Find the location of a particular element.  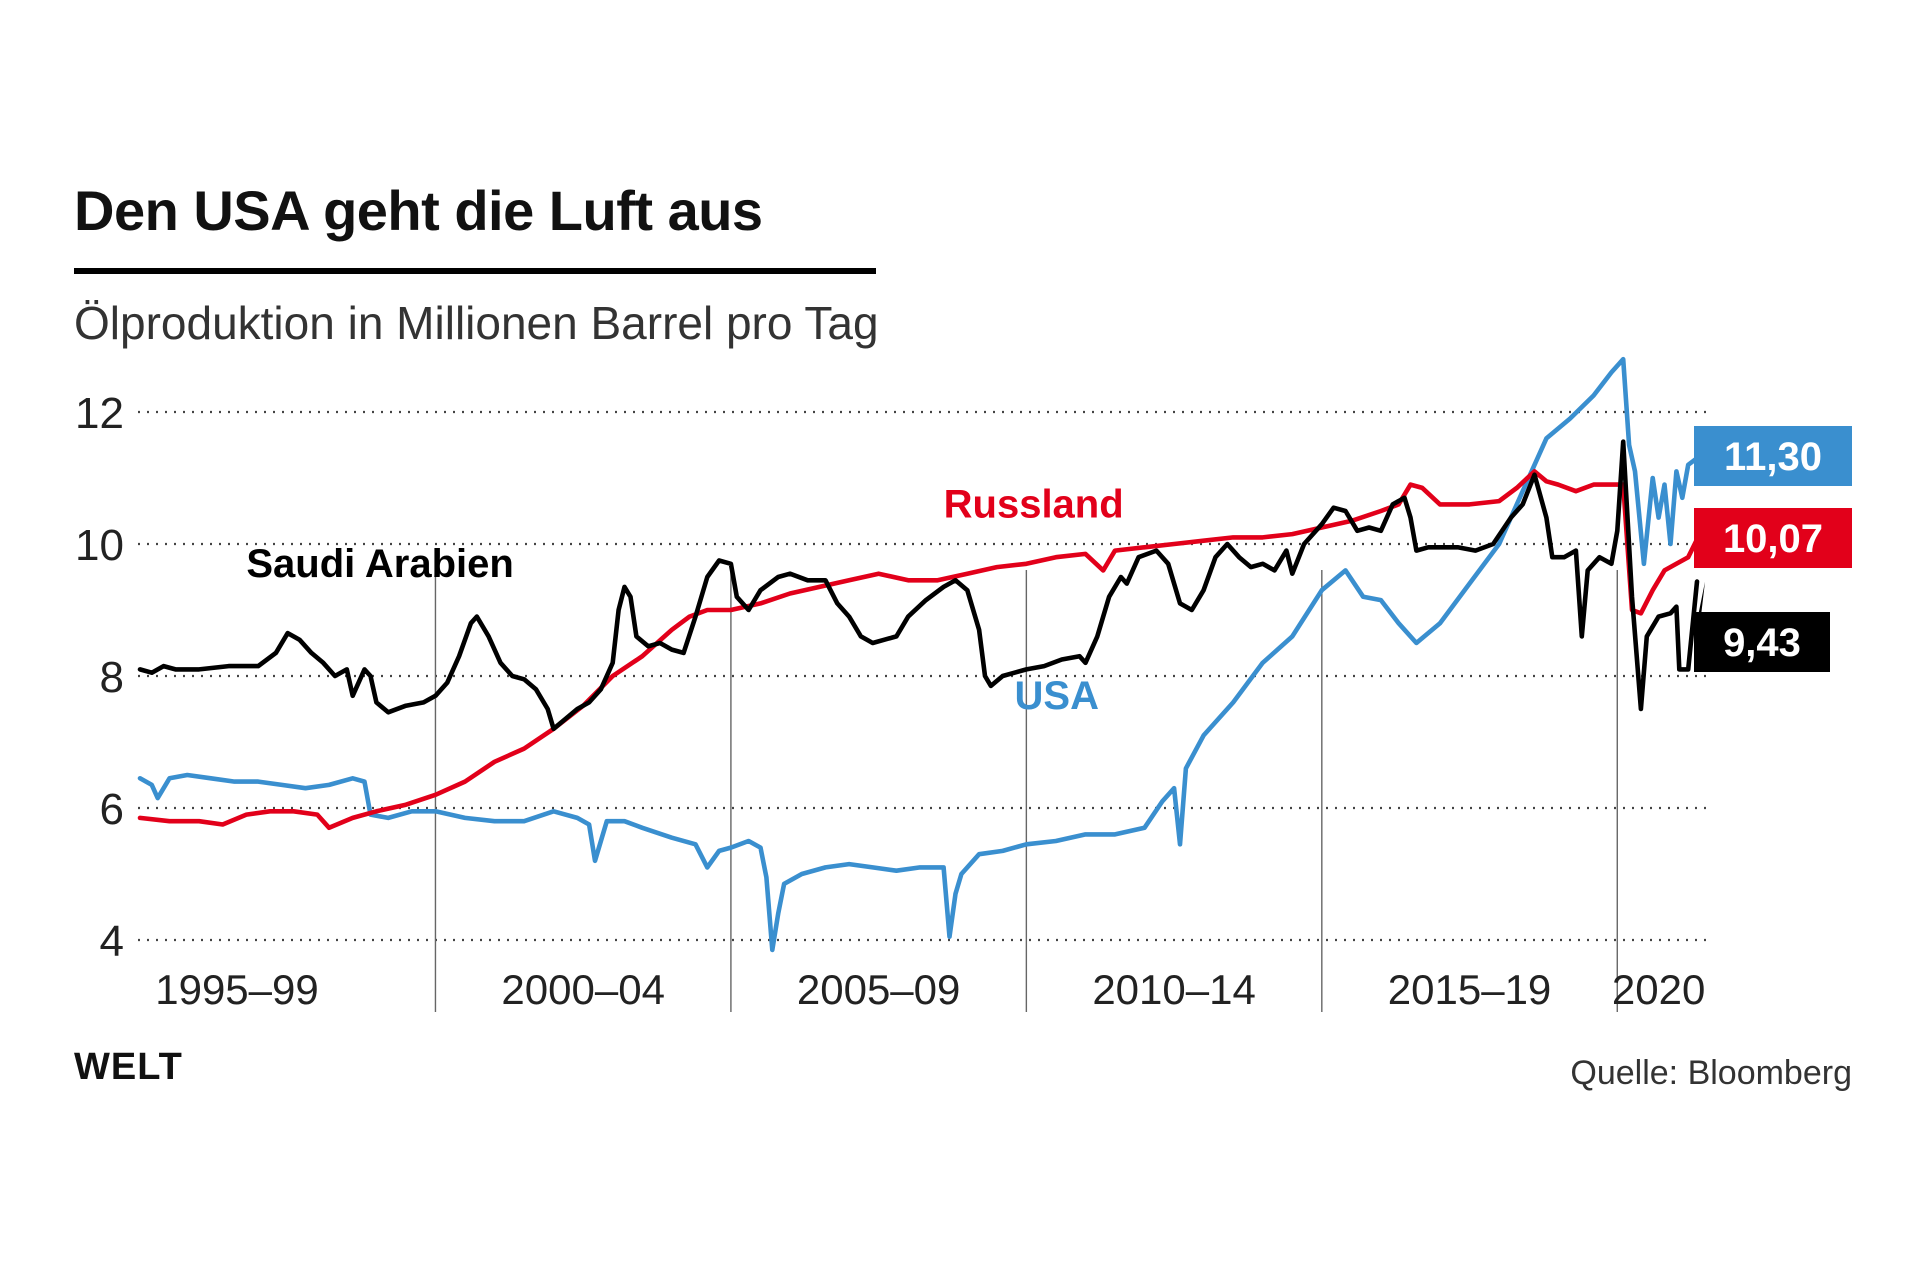

end-badge-saudi-arabien: 9,43 is located at coordinates (1762, 626).